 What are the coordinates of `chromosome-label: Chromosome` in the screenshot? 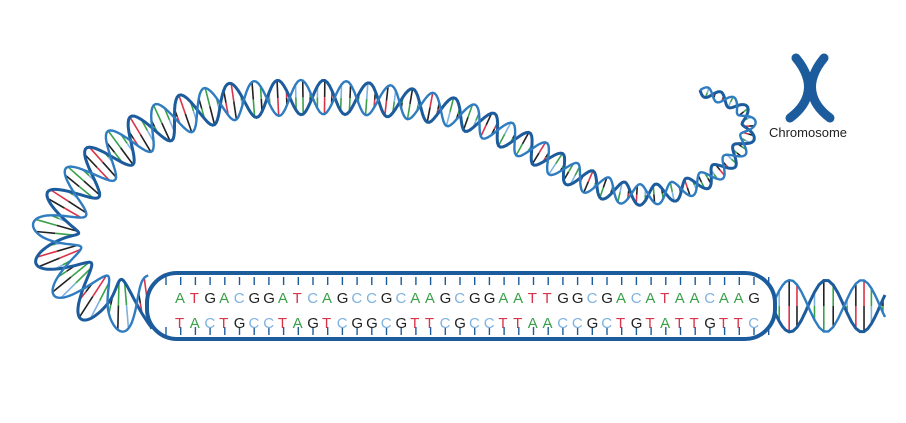 It's located at (808, 132).